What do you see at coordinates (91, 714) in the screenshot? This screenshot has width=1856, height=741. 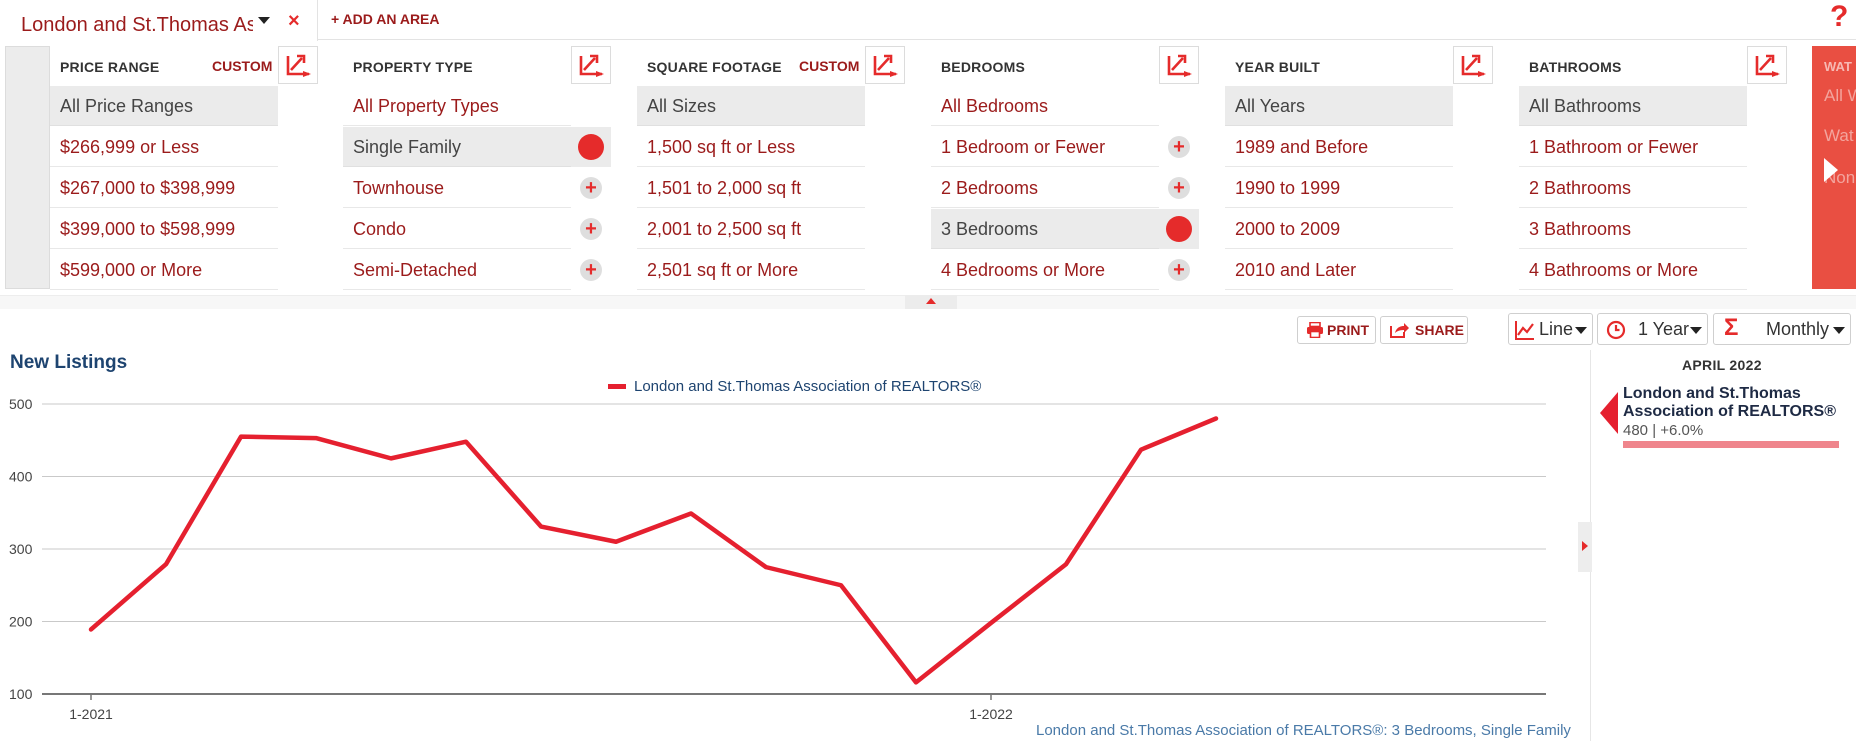 I see `x-tick-label: 1-2021` at bounding box center [91, 714].